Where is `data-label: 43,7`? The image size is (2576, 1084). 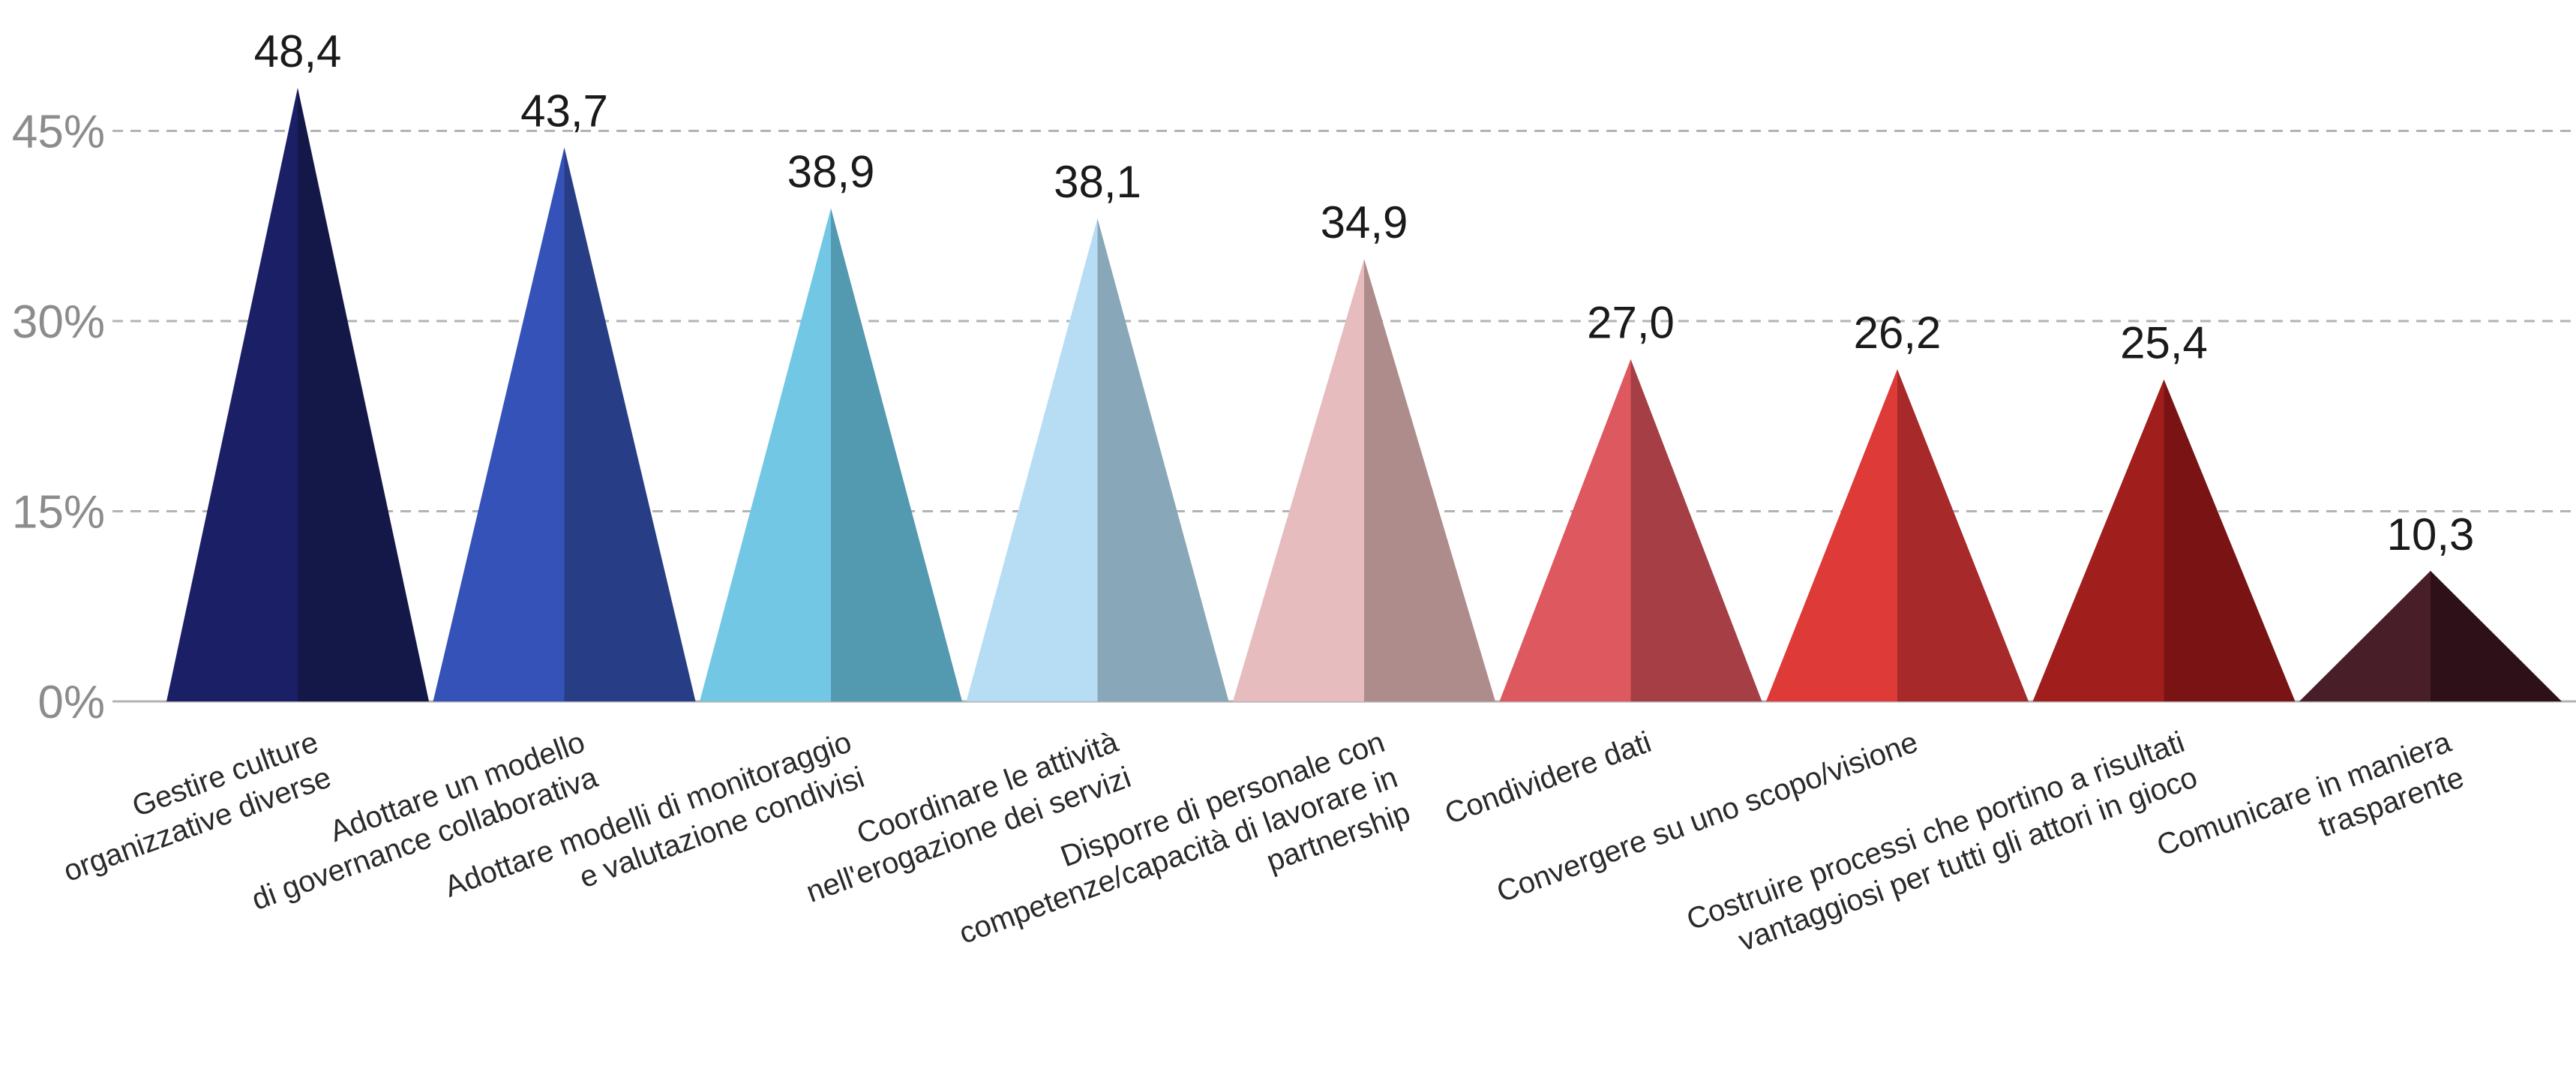 data-label: 43,7 is located at coordinates (564, 111).